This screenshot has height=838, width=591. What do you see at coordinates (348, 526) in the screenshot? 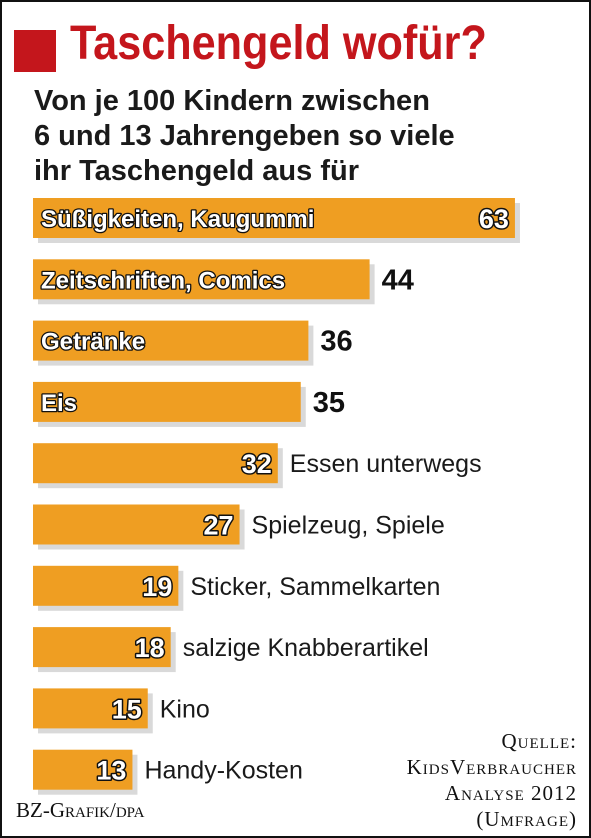
I see `bar-category-label: Spielzeug, Spiele` at bounding box center [348, 526].